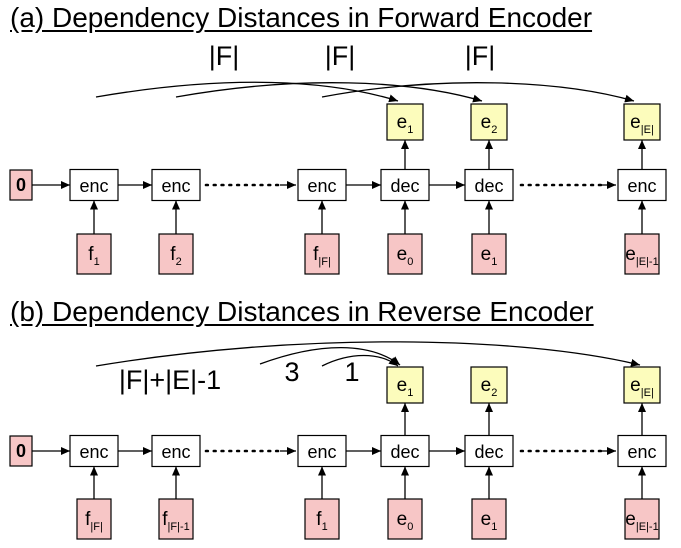  I want to click on panel-a-input-label: e0, so click(405, 256).